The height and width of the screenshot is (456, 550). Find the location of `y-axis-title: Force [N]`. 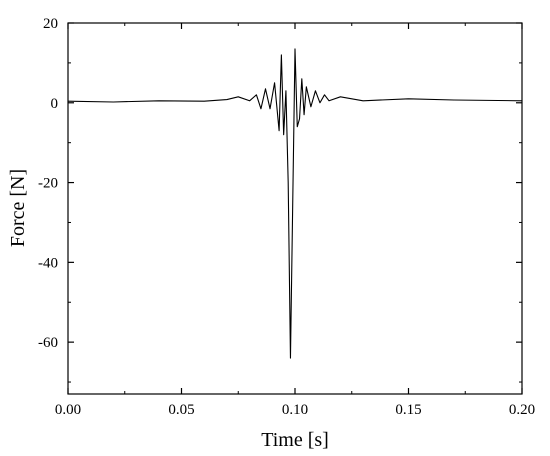

y-axis-title: Force [N] is located at coordinates (18, 208).